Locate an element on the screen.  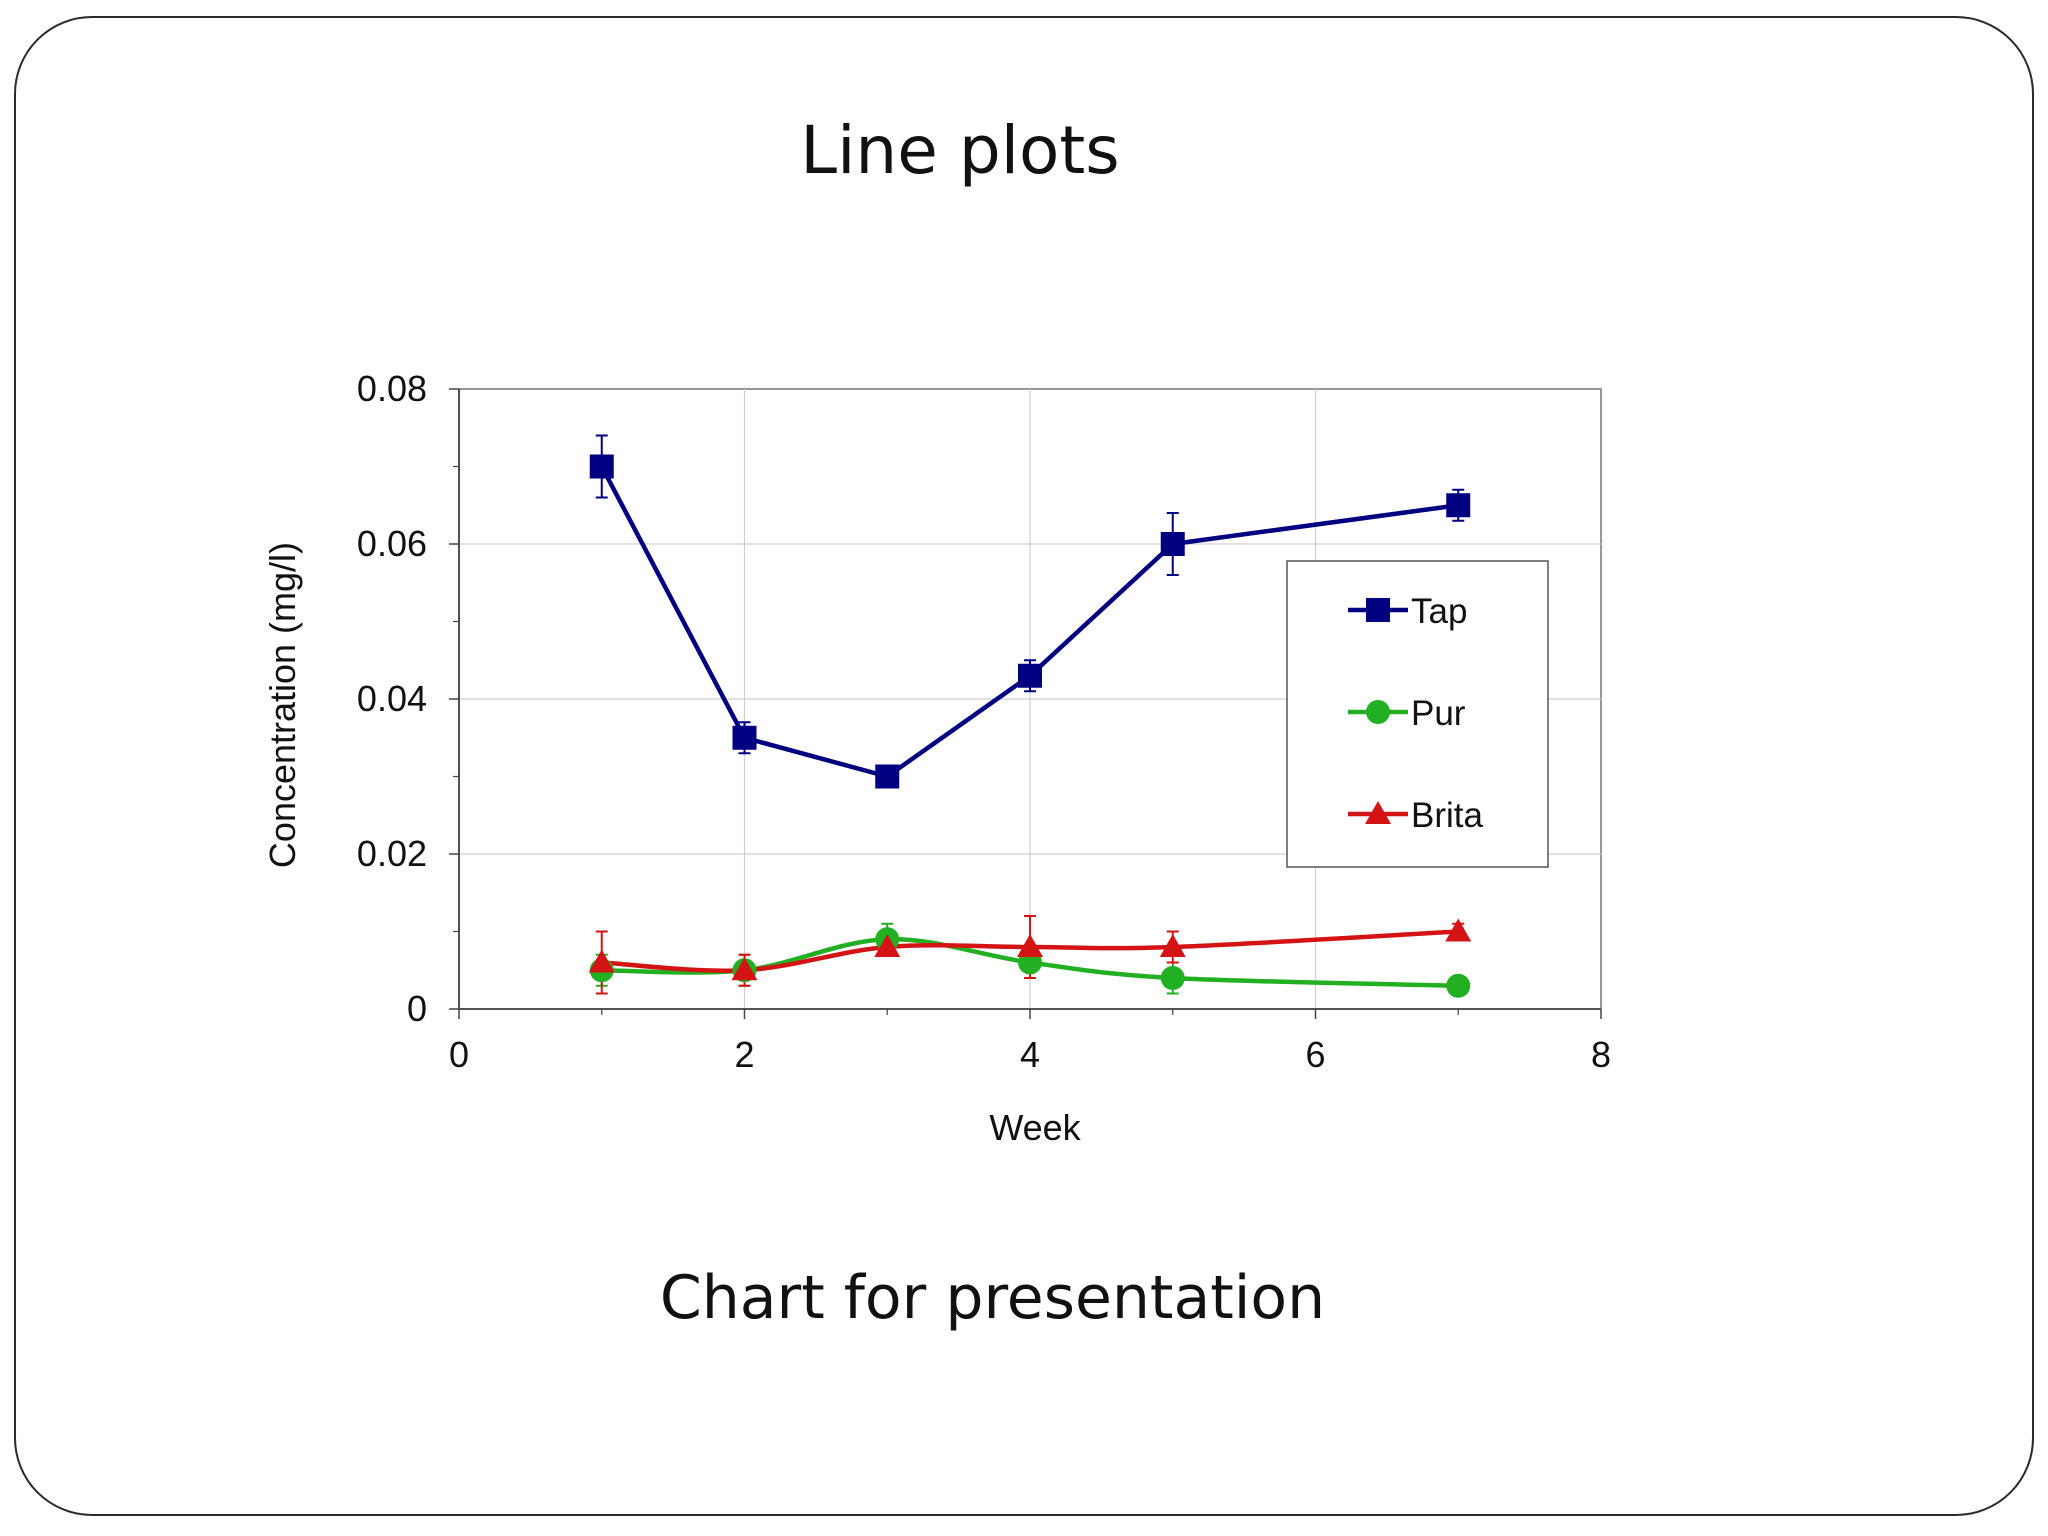
x-tick-label: 6 is located at coordinates (1315, 1054).